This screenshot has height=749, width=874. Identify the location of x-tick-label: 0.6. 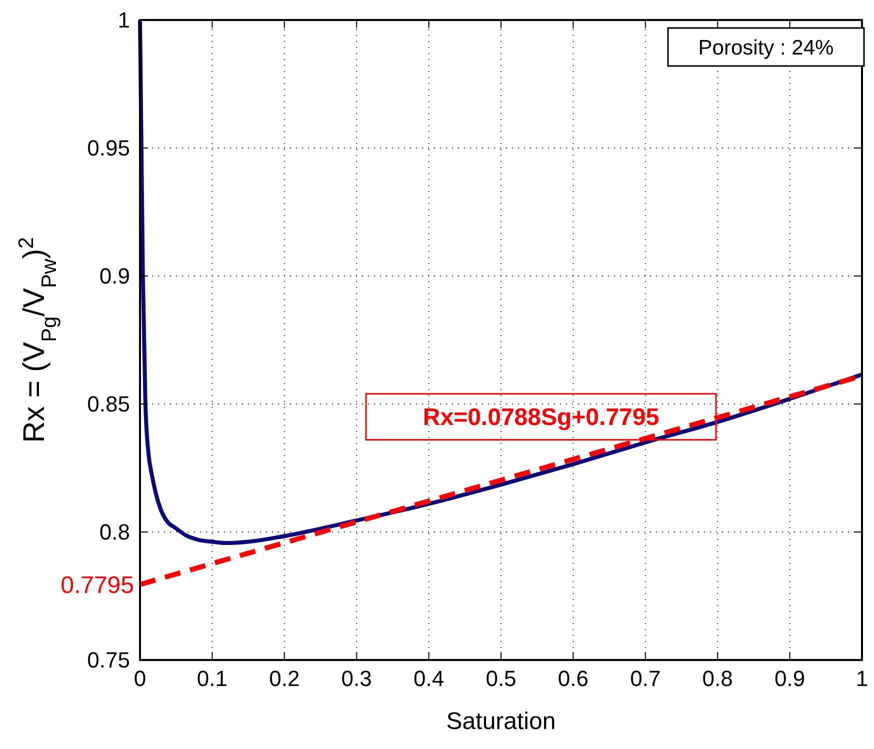
(573, 678).